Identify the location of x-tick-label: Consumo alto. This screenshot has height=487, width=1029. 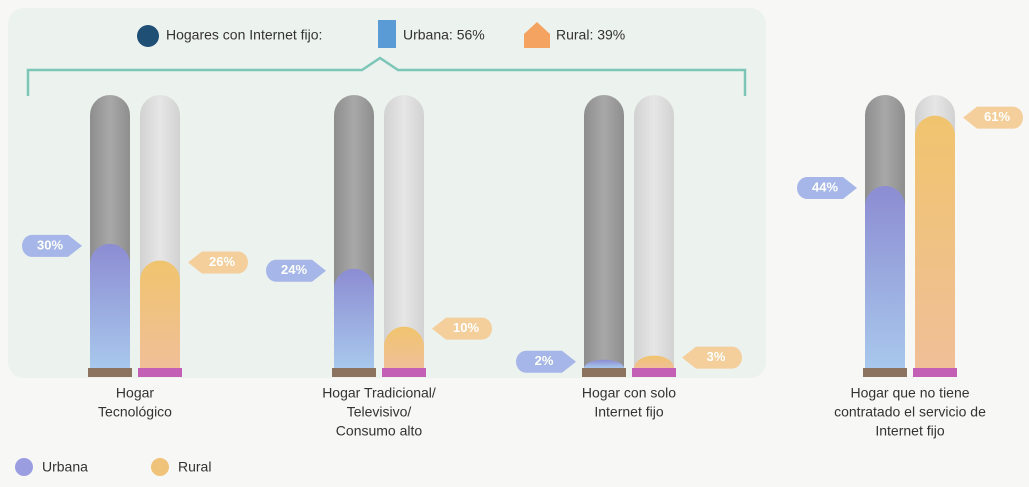
(379, 431).